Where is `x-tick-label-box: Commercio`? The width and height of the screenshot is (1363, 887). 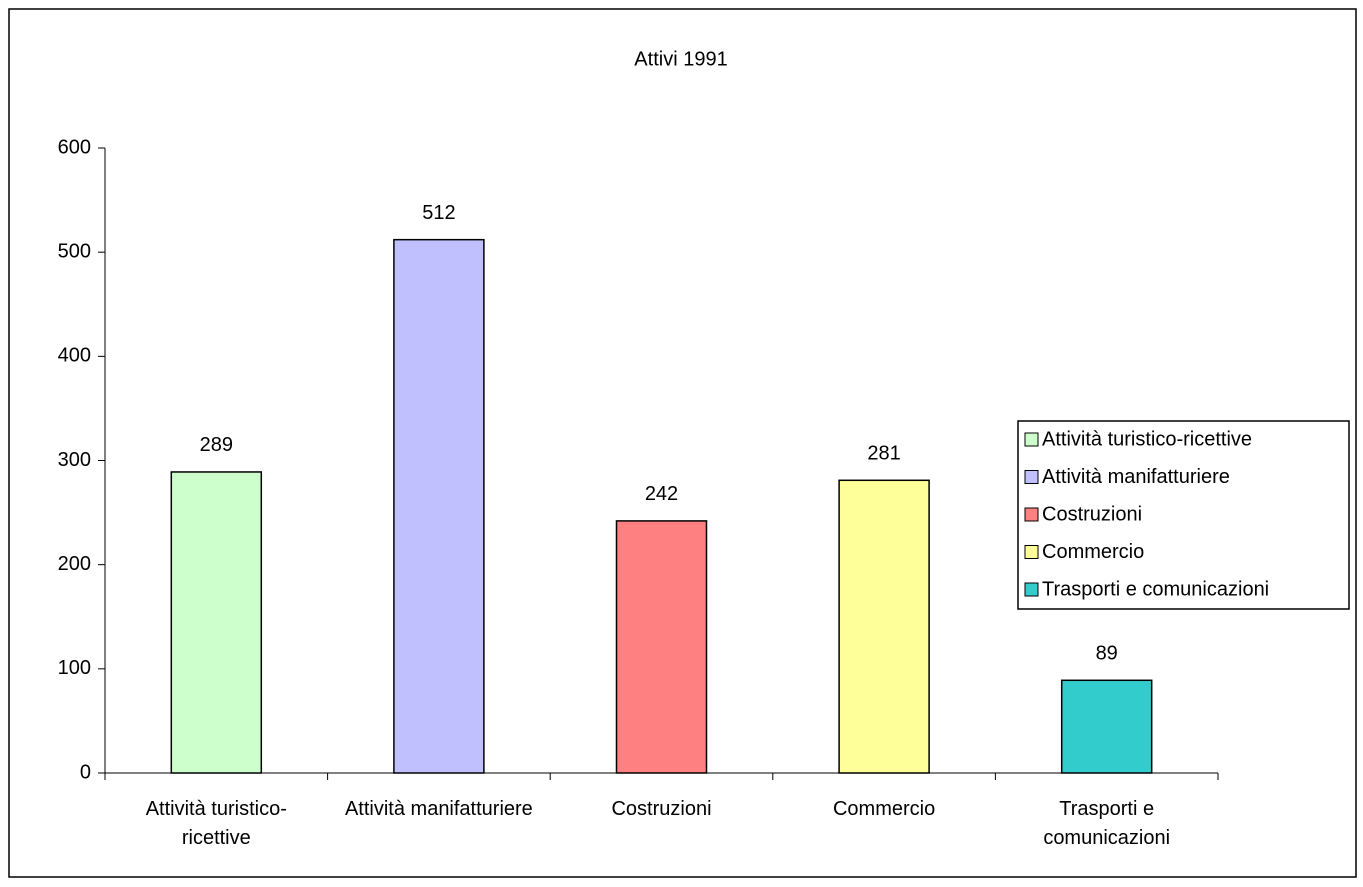
x-tick-label-box: Commercio is located at coordinates (884, 809).